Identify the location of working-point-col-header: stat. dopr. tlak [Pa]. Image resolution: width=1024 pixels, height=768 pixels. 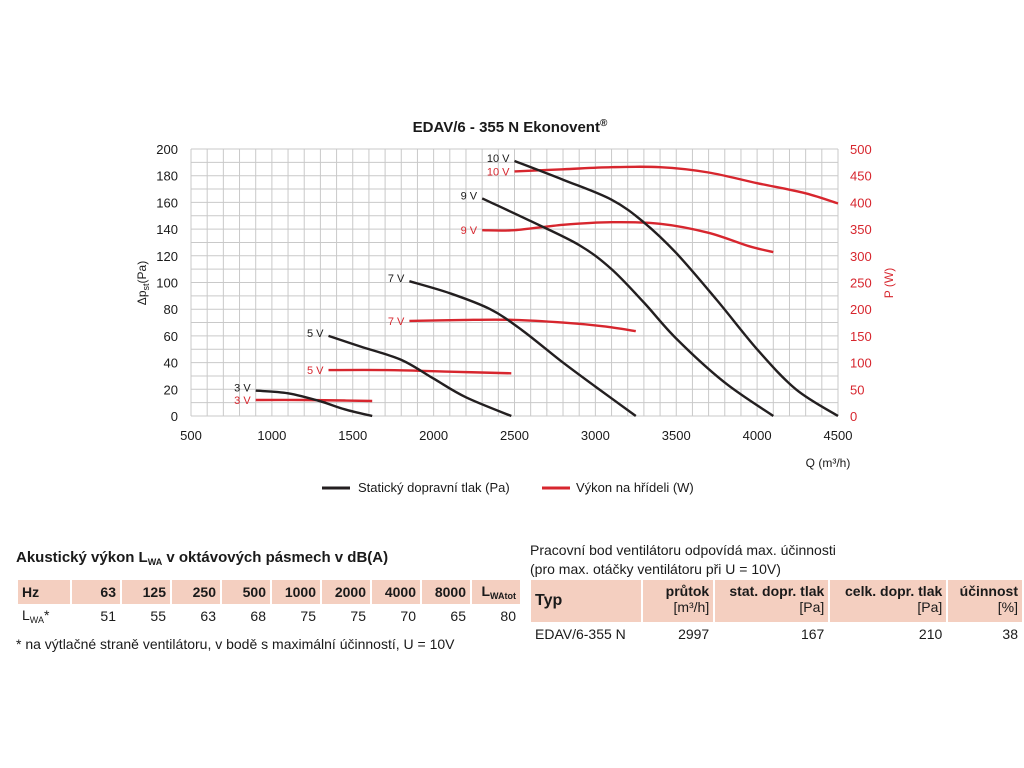
(772, 601).